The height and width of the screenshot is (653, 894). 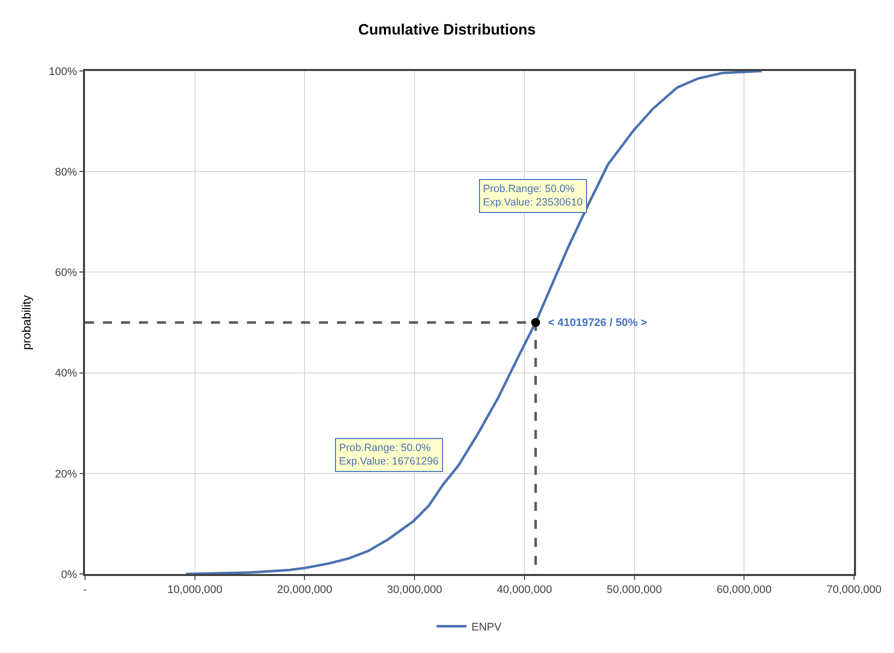 I want to click on annotation: Prob.Range: 50.0% Exp.Value: 16761296, so click(x=389, y=455).